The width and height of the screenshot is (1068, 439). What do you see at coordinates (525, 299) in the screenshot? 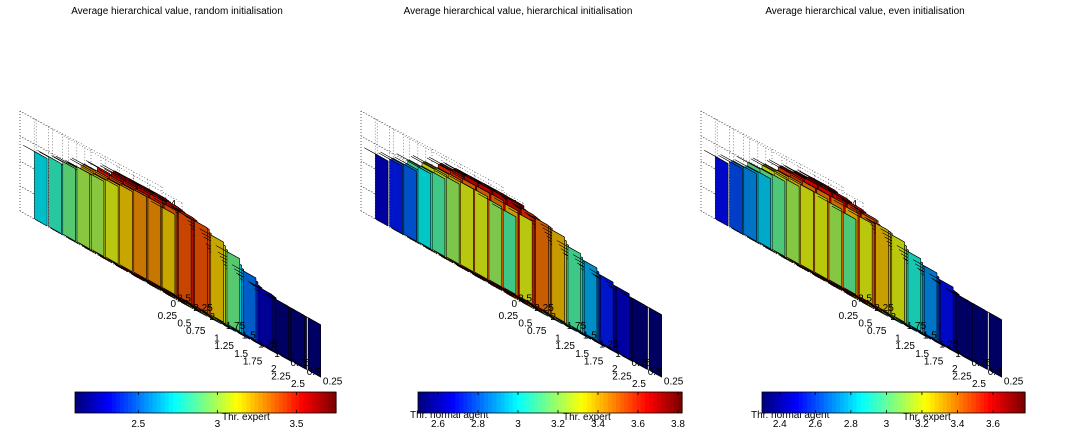
I see `y-tick-label: 2.5` at bounding box center [525, 299].